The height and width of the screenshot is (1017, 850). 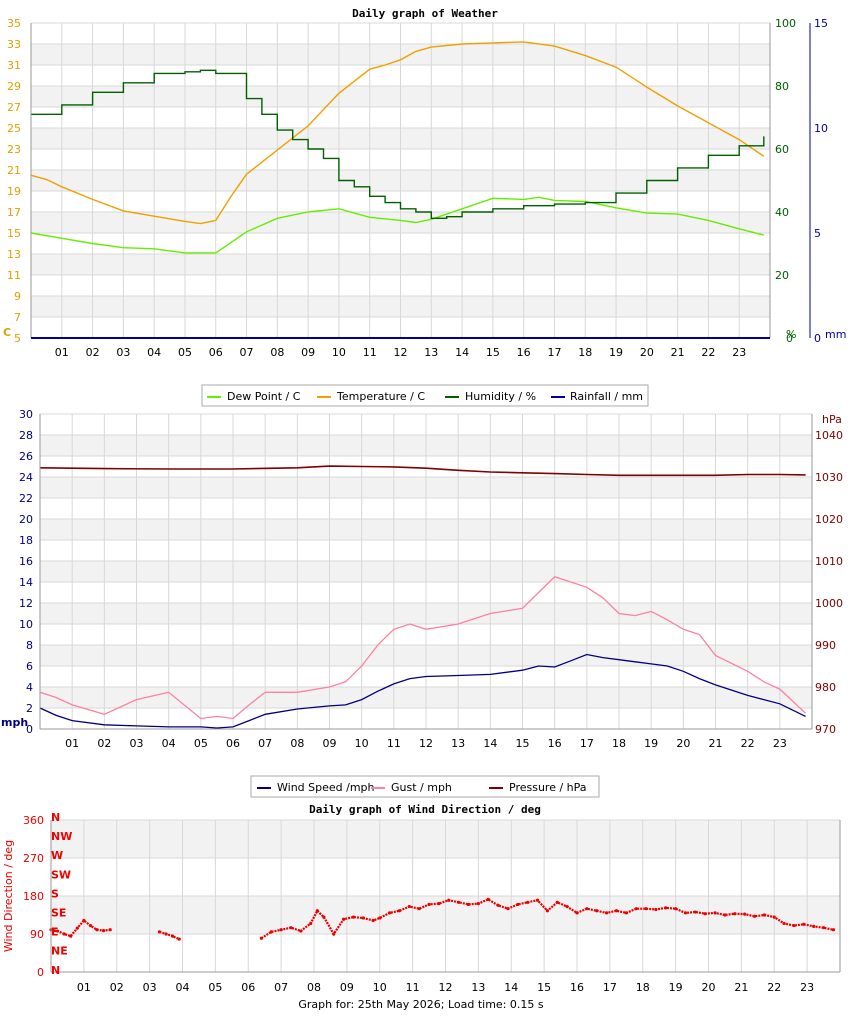 What do you see at coordinates (817, 338) in the screenshot?
I see `y-tick-label-right-rain: 0` at bounding box center [817, 338].